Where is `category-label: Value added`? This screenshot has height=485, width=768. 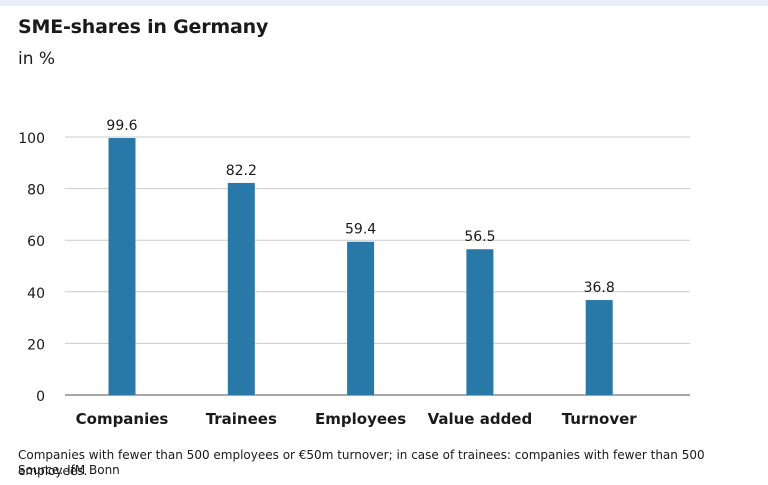 category-label: Value added is located at coordinates (480, 419).